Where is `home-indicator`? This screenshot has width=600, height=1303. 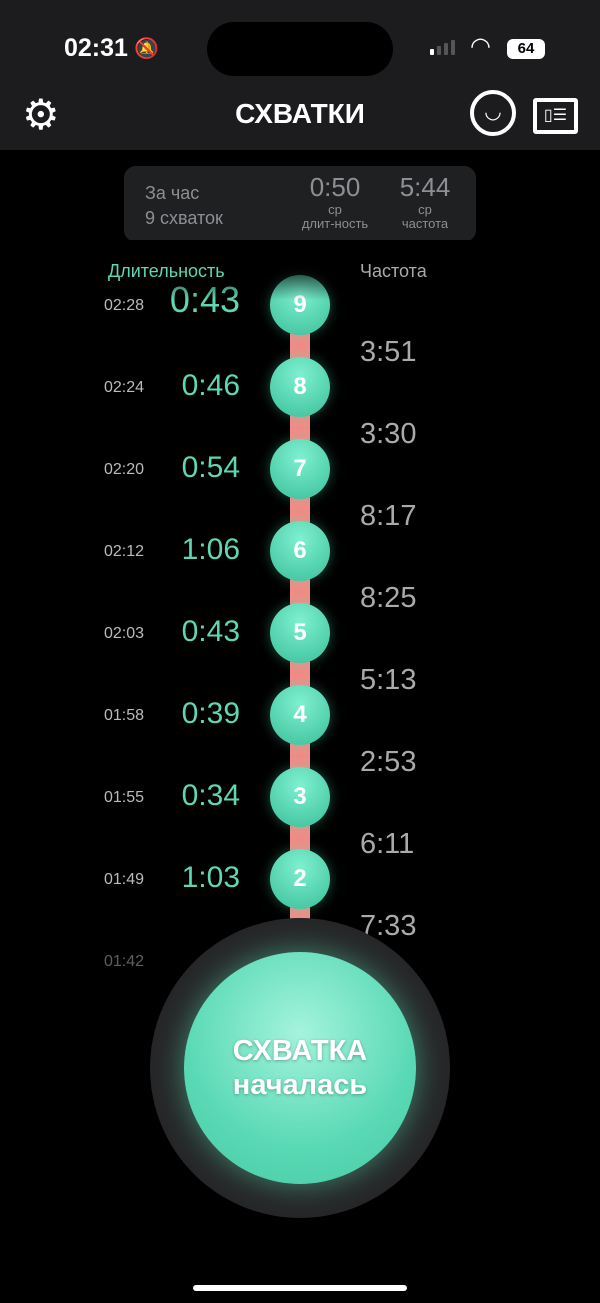
home-indicator is located at coordinates (300, 1288).